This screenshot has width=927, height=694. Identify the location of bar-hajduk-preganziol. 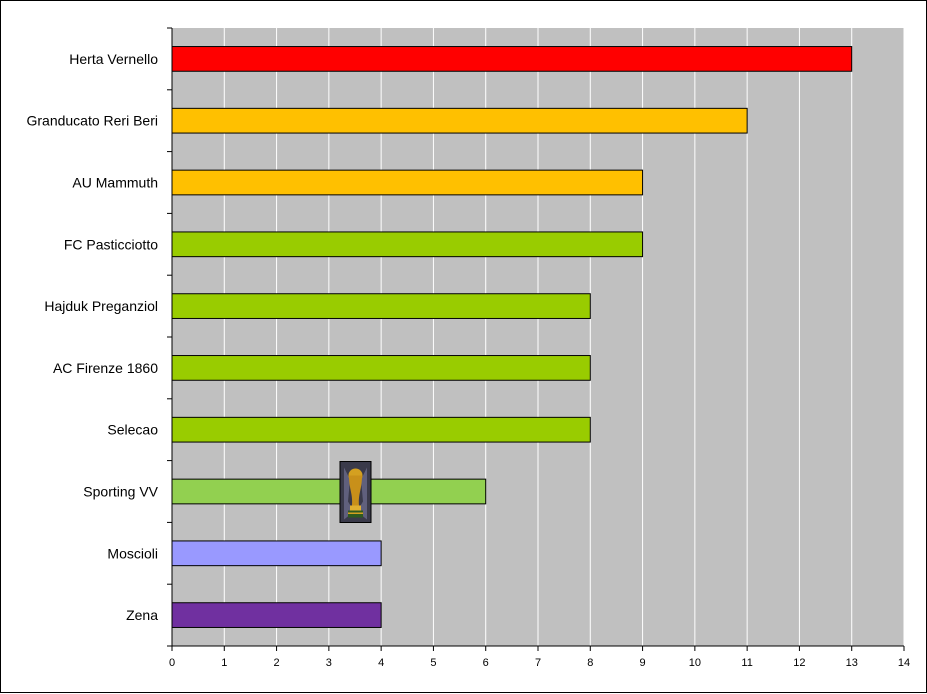
(381, 306).